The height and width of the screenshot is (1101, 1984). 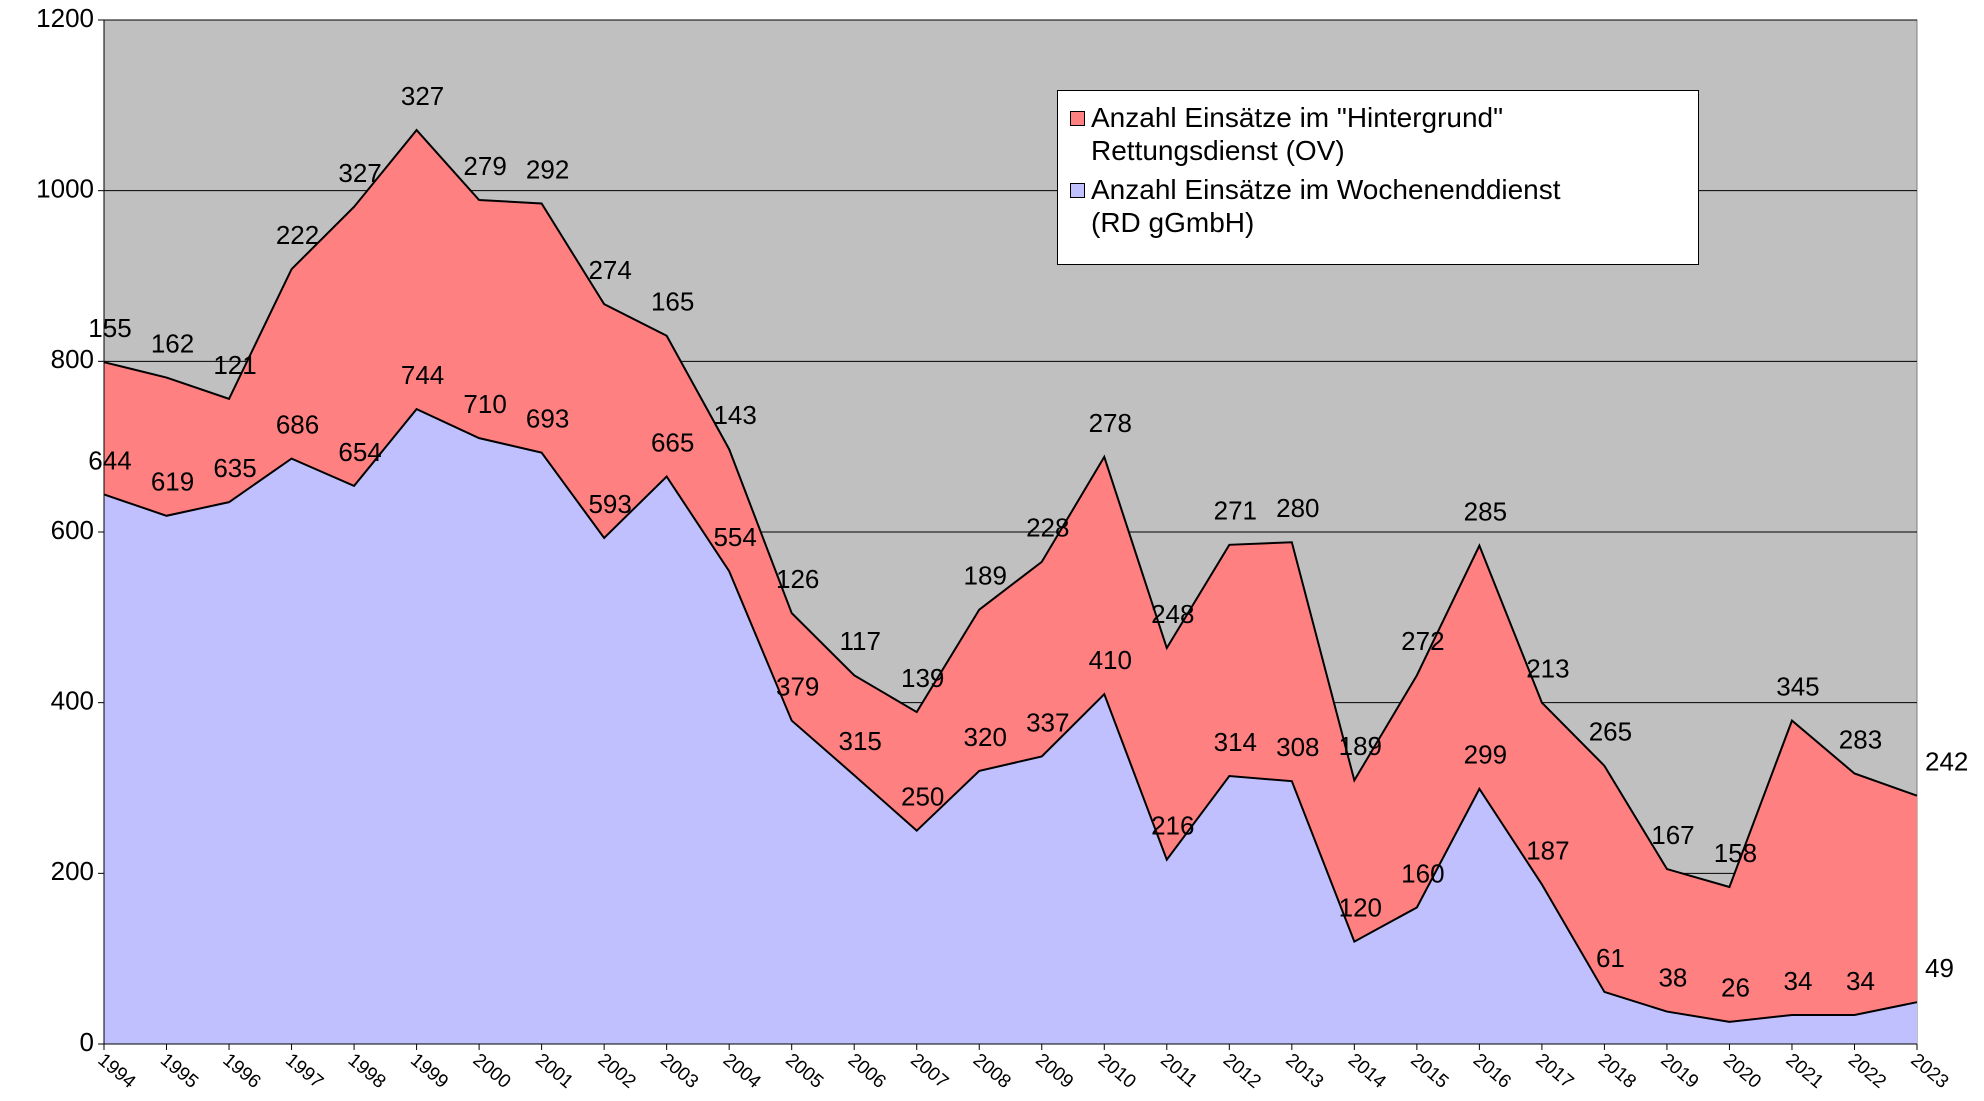 I want to click on data-label: 216, so click(x=1172, y=826).